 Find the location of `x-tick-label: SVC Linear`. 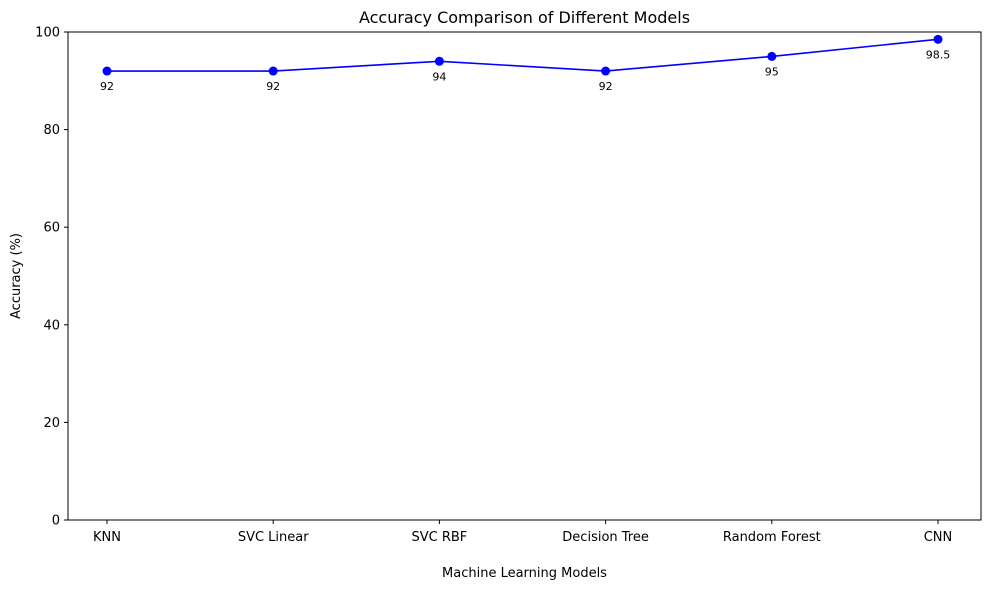

x-tick-label: SVC Linear is located at coordinates (273, 537).